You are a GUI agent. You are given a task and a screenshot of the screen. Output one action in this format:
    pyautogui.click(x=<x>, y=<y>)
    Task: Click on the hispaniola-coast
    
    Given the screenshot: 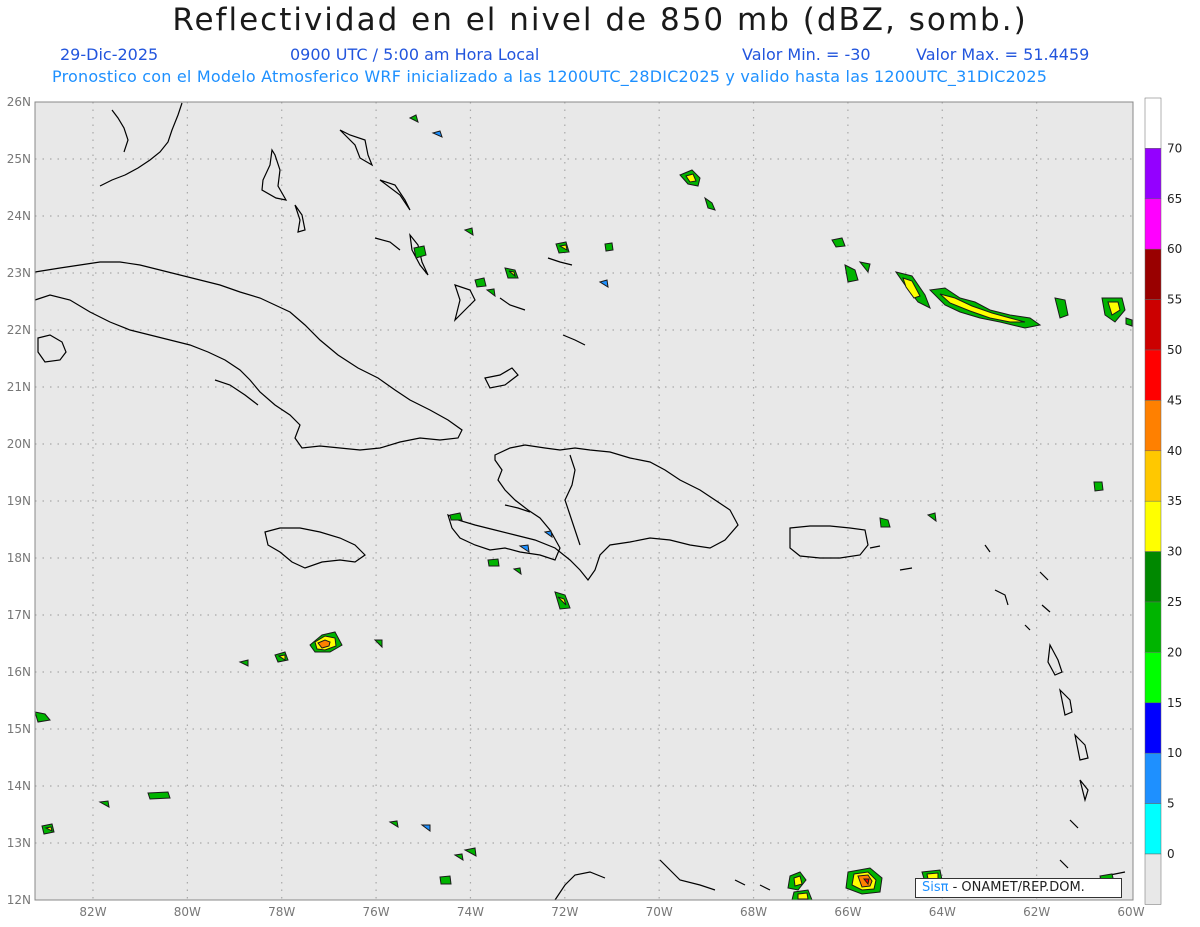 What is the action you would take?
    pyautogui.click(x=593, y=513)
    